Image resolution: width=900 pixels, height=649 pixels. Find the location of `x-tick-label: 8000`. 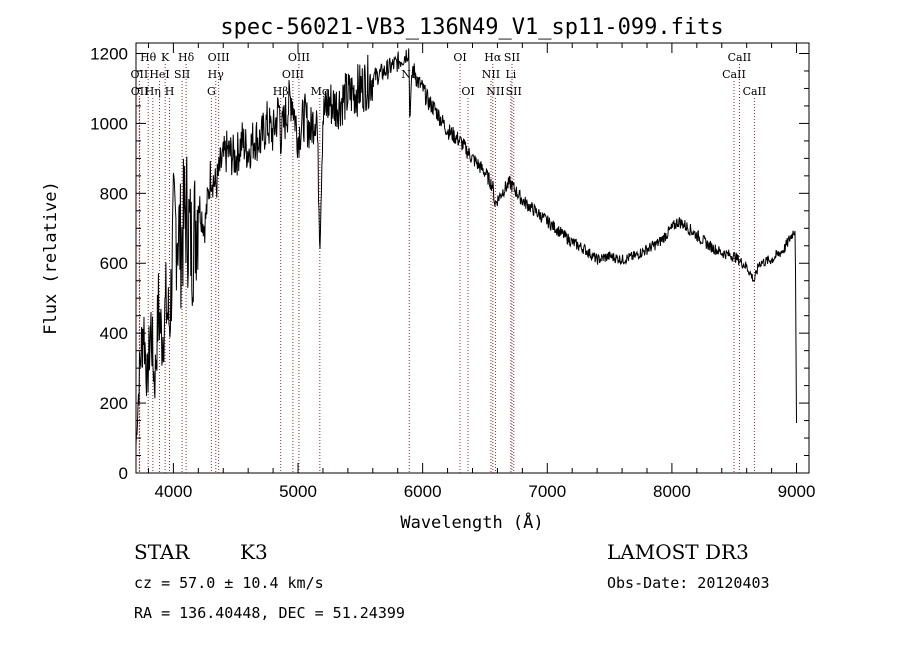

x-tick-label: 8000 is located at coordinates (672, 491).